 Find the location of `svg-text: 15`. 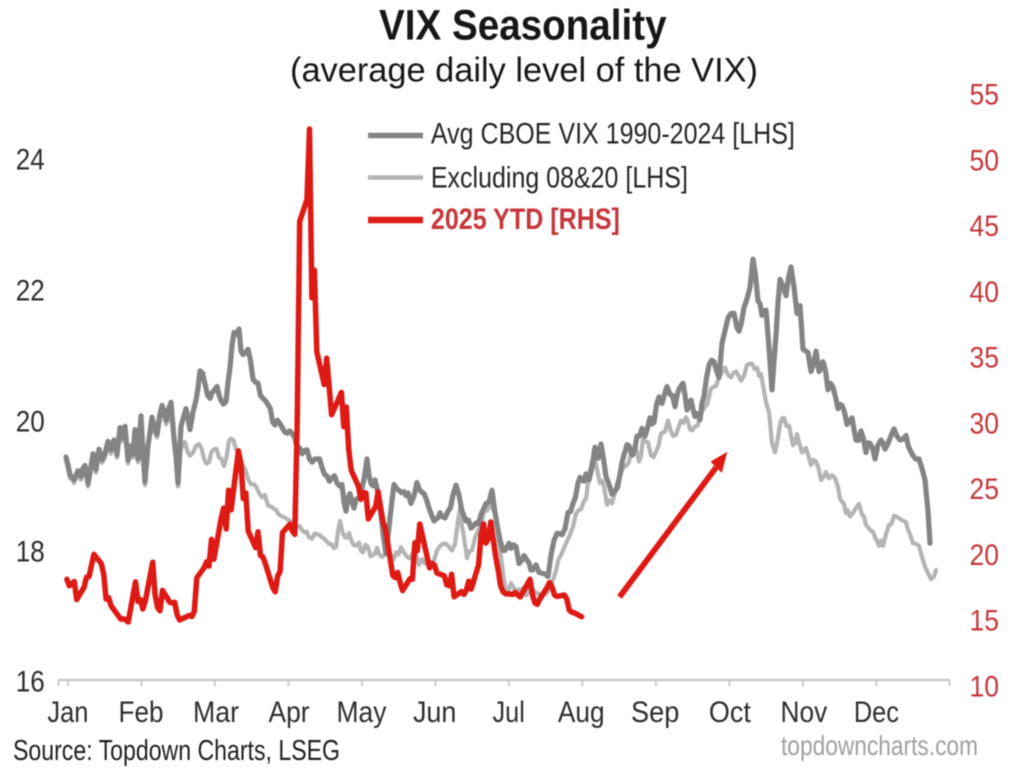

svg-text: 15 is located at coordinates (985, 621).